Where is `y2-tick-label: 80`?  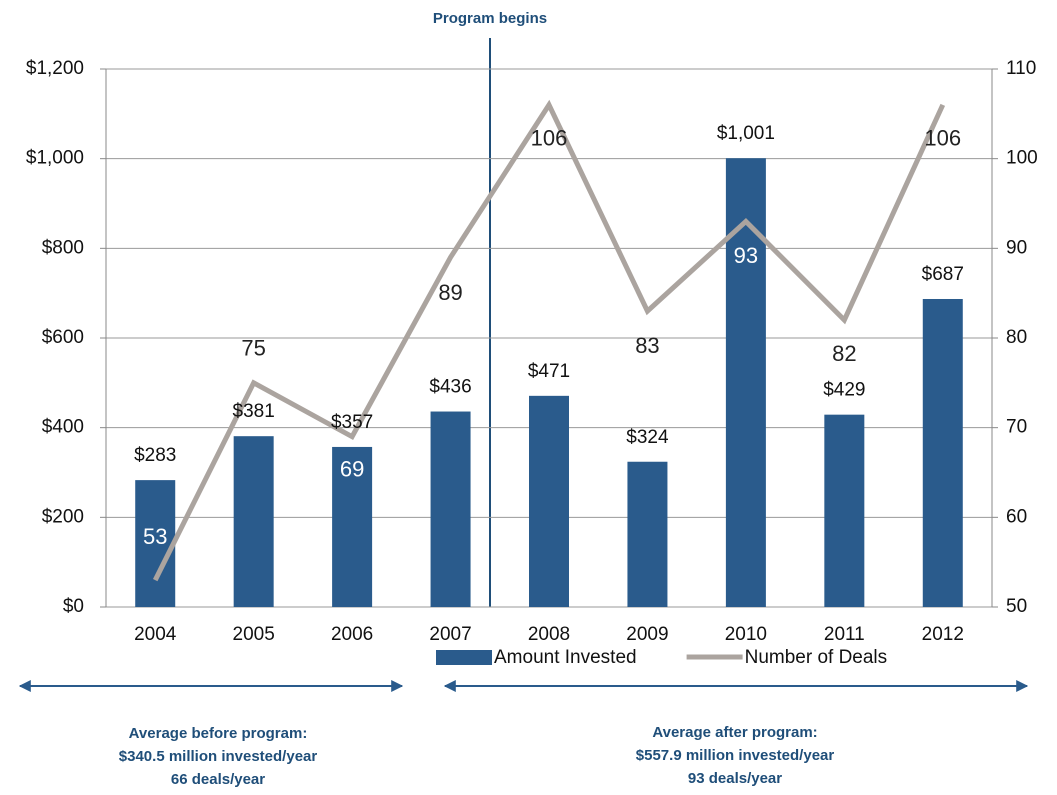 y2-tick-label: 80 is located at coordinates (1016, 337).